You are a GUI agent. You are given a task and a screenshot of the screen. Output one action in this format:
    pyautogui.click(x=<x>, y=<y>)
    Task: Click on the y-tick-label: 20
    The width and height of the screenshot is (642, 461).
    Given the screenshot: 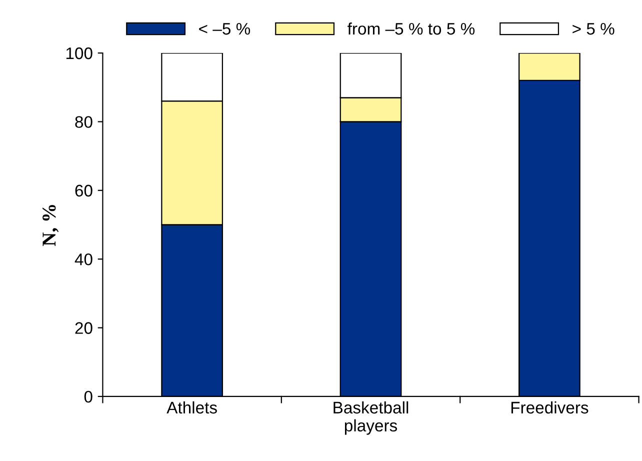 What is the action you would take?
    pyautogui.click(x=83, y=328)
    